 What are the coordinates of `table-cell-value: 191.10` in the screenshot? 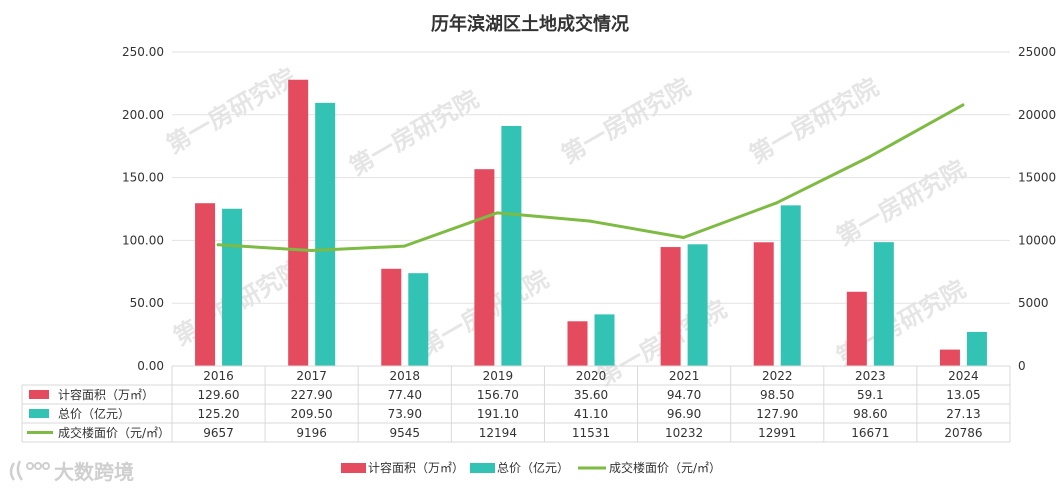 It's located at (498, 414).